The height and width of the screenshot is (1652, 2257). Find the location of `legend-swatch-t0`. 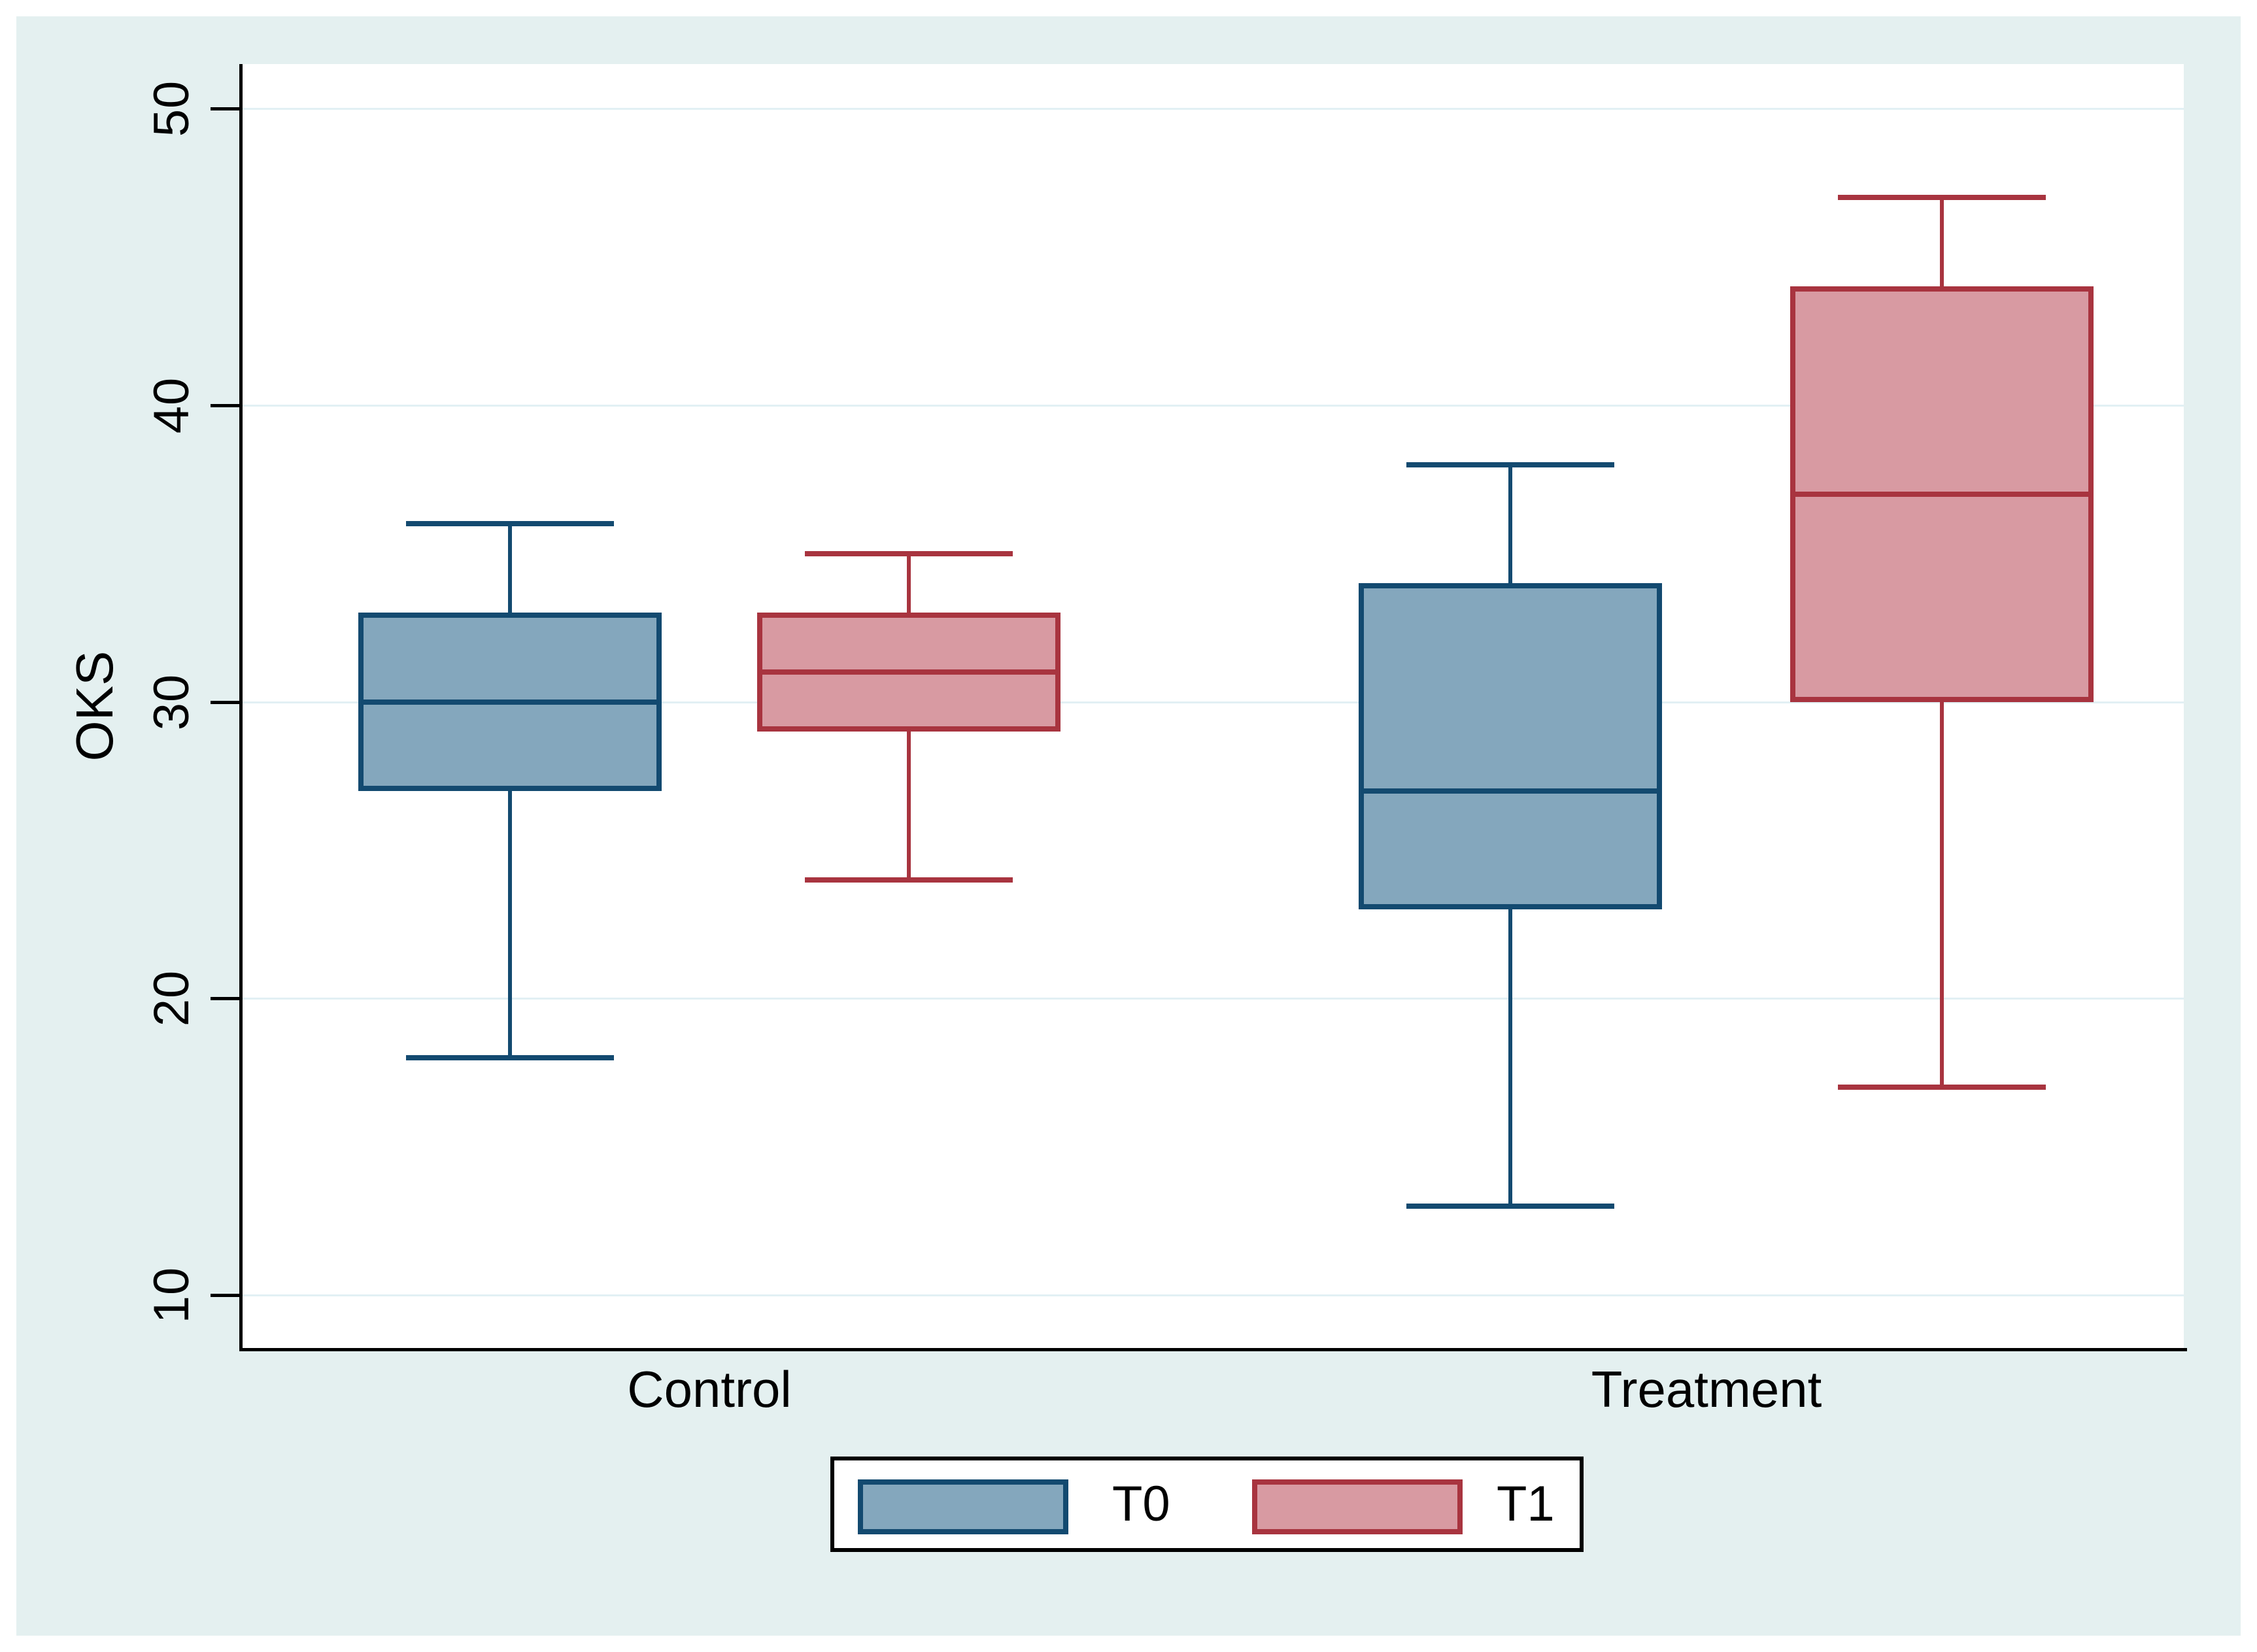

legend-swatch-t0 is located at coordinates (963, 1506).